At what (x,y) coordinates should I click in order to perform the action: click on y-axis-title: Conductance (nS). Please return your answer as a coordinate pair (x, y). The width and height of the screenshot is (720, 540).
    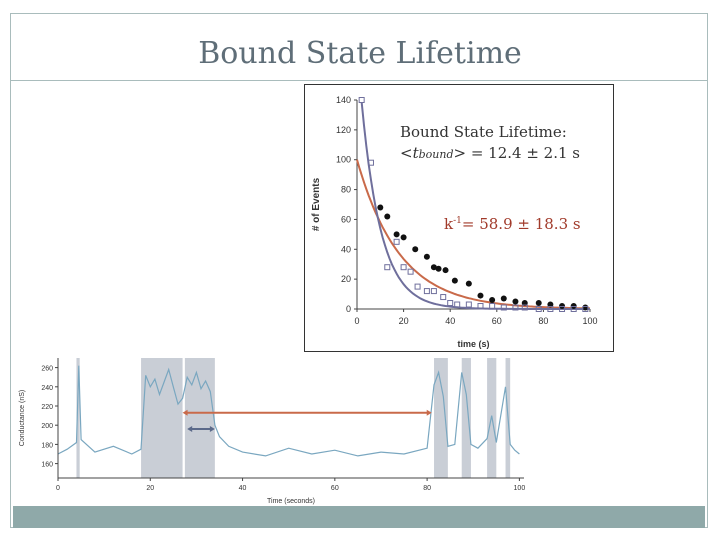
    Looking at the image, I should click on (22, 418).